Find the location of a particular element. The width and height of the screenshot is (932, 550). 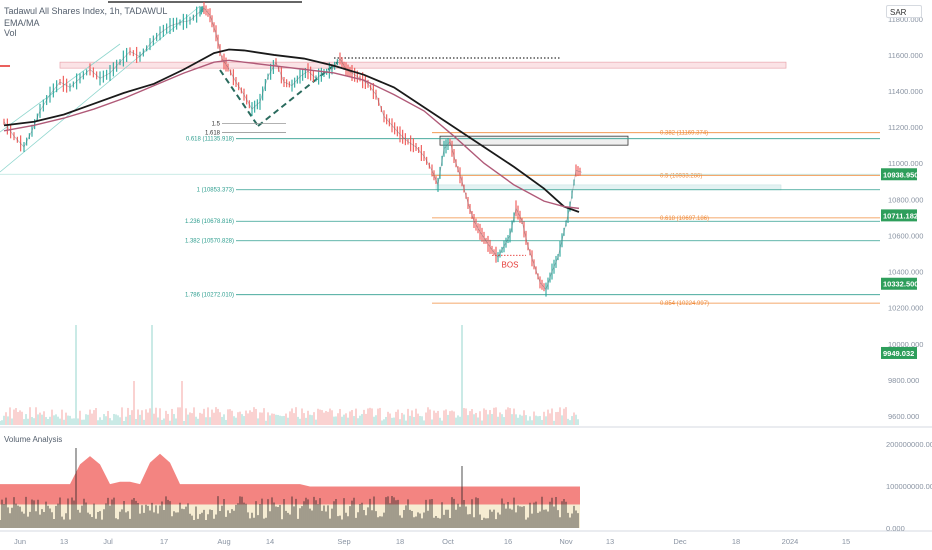

volume-y-tick: 100000000.000 is located at coordinates (909, 486).